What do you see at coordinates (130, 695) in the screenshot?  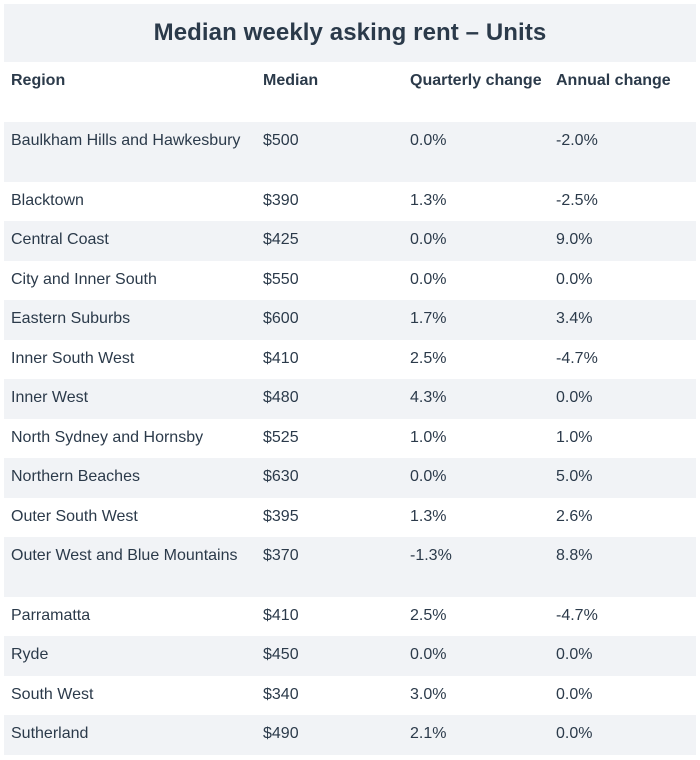 I see `cell-region: South West` at bounding box center [130, 695].